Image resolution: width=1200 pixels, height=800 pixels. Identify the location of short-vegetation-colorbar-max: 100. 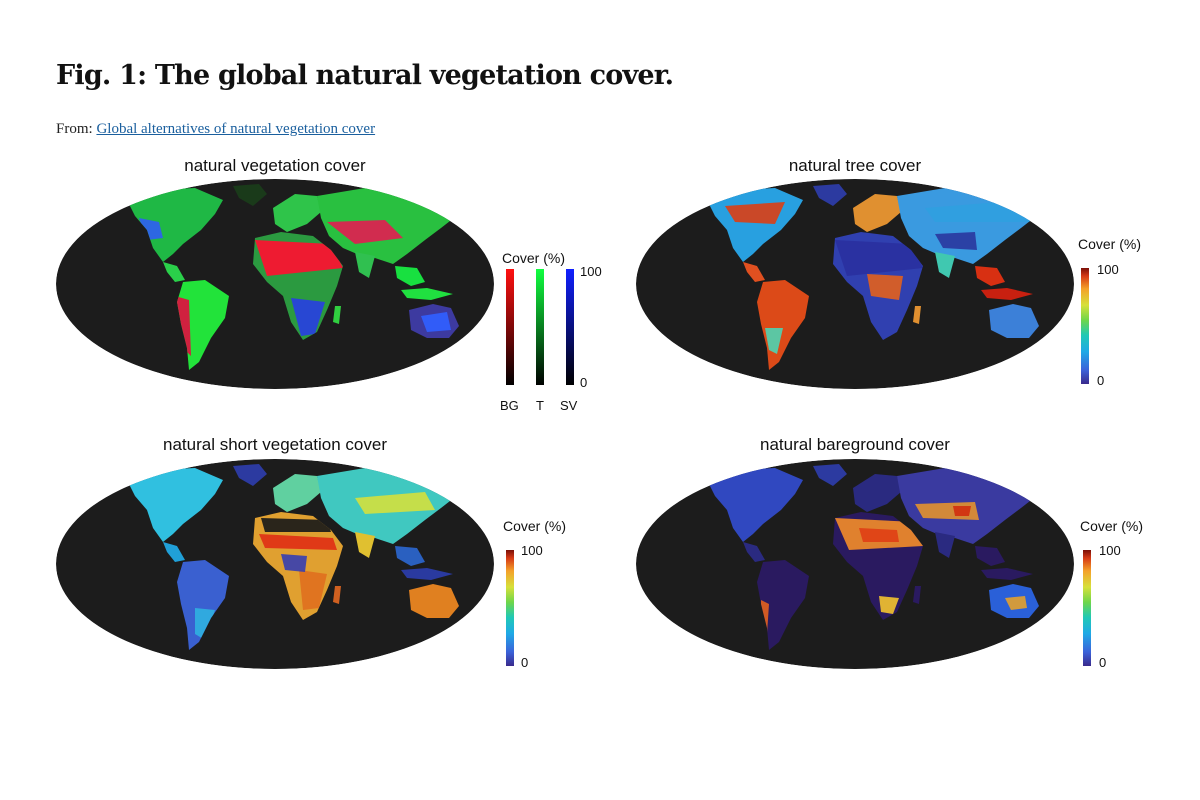
(532, 550).